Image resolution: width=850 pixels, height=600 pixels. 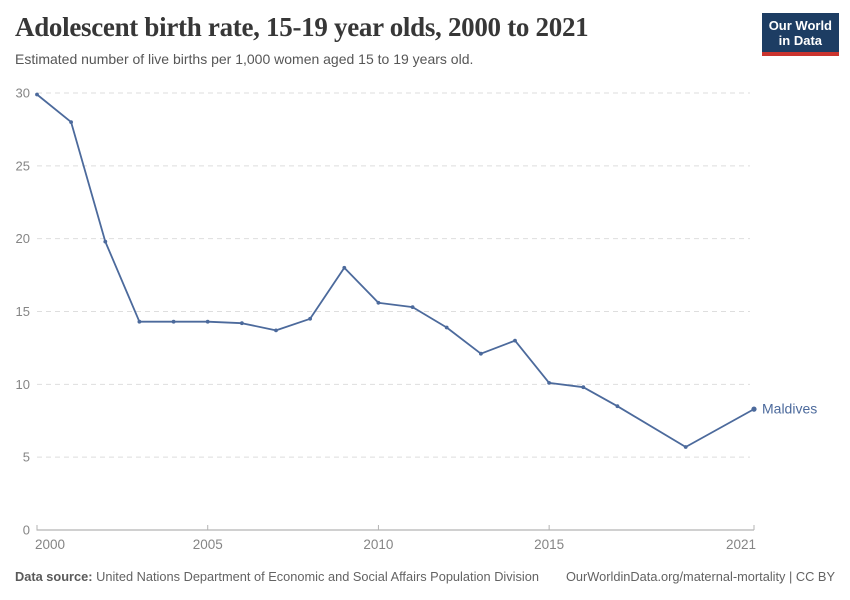 I want to click on y-tick-label: 5, so click(x=26, y=457).